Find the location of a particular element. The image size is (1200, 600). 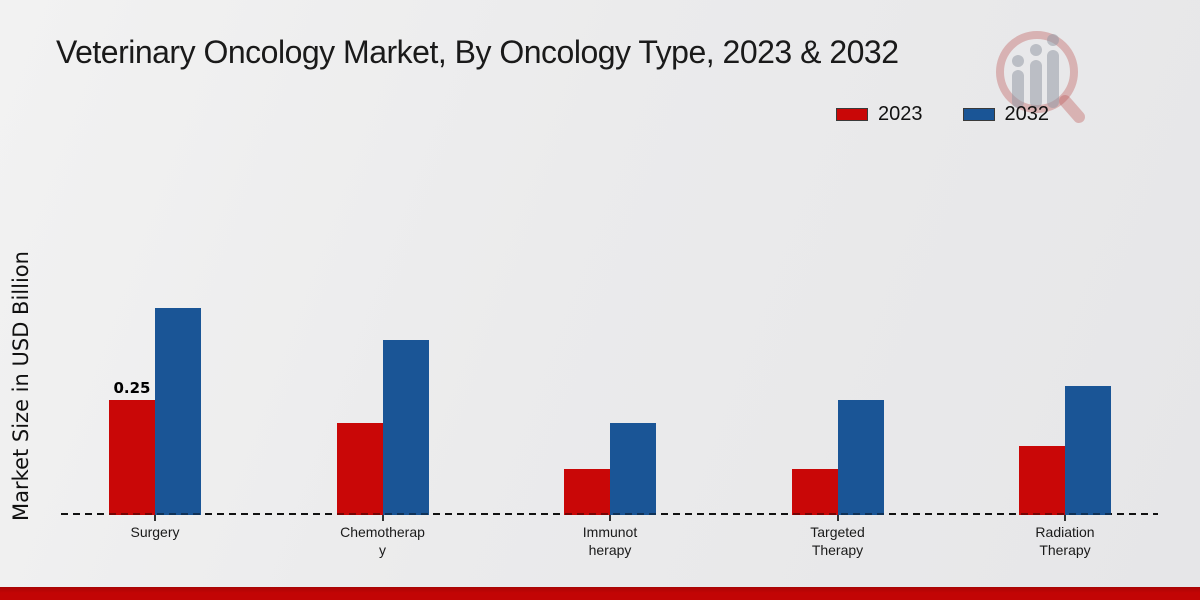

legend-label-2032: 2032 is located at coordinates (1027, 114).